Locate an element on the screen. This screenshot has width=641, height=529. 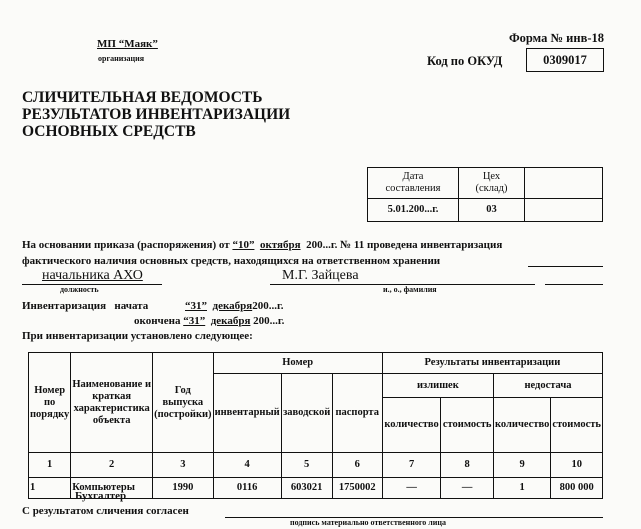
header-year: Год выпуска (постройки) is located at coordinates (183, 402).